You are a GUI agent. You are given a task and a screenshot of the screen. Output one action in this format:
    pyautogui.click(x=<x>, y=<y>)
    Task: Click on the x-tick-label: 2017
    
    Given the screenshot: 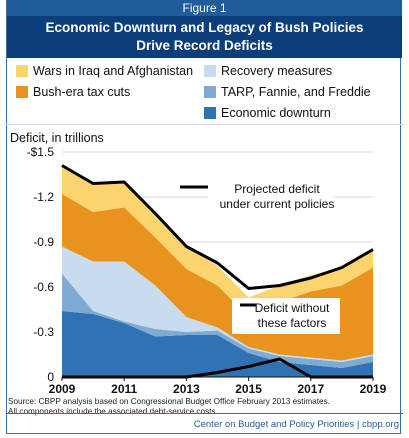 What is the action you would take?
    pyautogui.click(x=310, y=389)
    